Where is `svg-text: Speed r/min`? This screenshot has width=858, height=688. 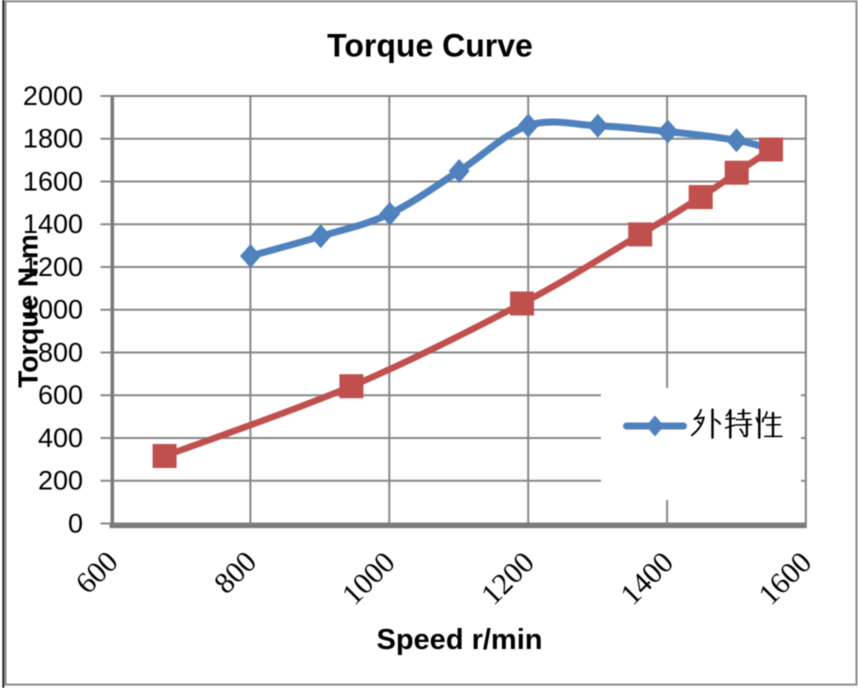 svg-text: Speed r/min is located at coordinates (460, 640).